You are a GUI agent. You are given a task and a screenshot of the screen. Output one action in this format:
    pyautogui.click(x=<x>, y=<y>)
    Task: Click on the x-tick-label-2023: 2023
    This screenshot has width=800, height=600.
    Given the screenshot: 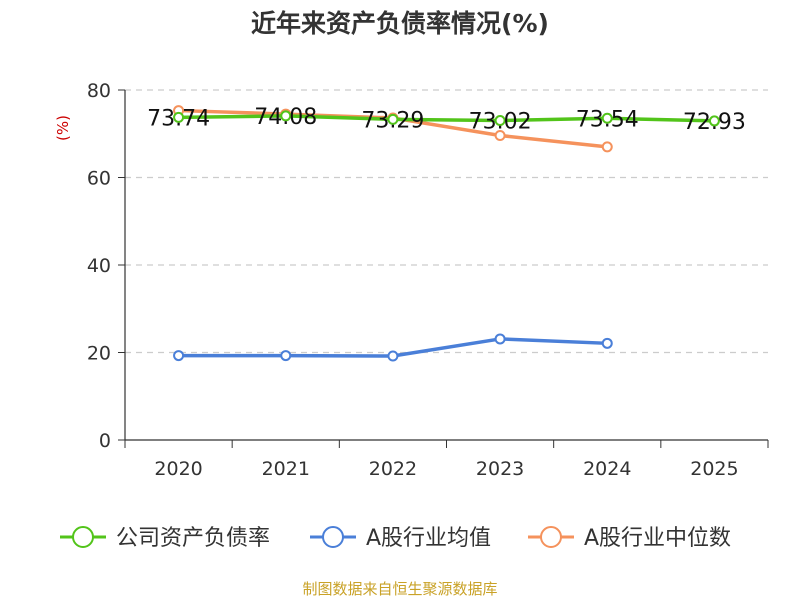 What is the action you would take?
    pyautogui.click(x=500, y=469)
    